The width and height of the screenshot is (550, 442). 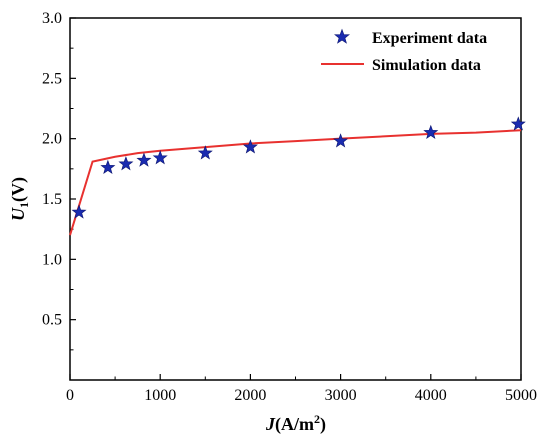 I want to click on x-tick-label: 0, so click(x=70, y=395).